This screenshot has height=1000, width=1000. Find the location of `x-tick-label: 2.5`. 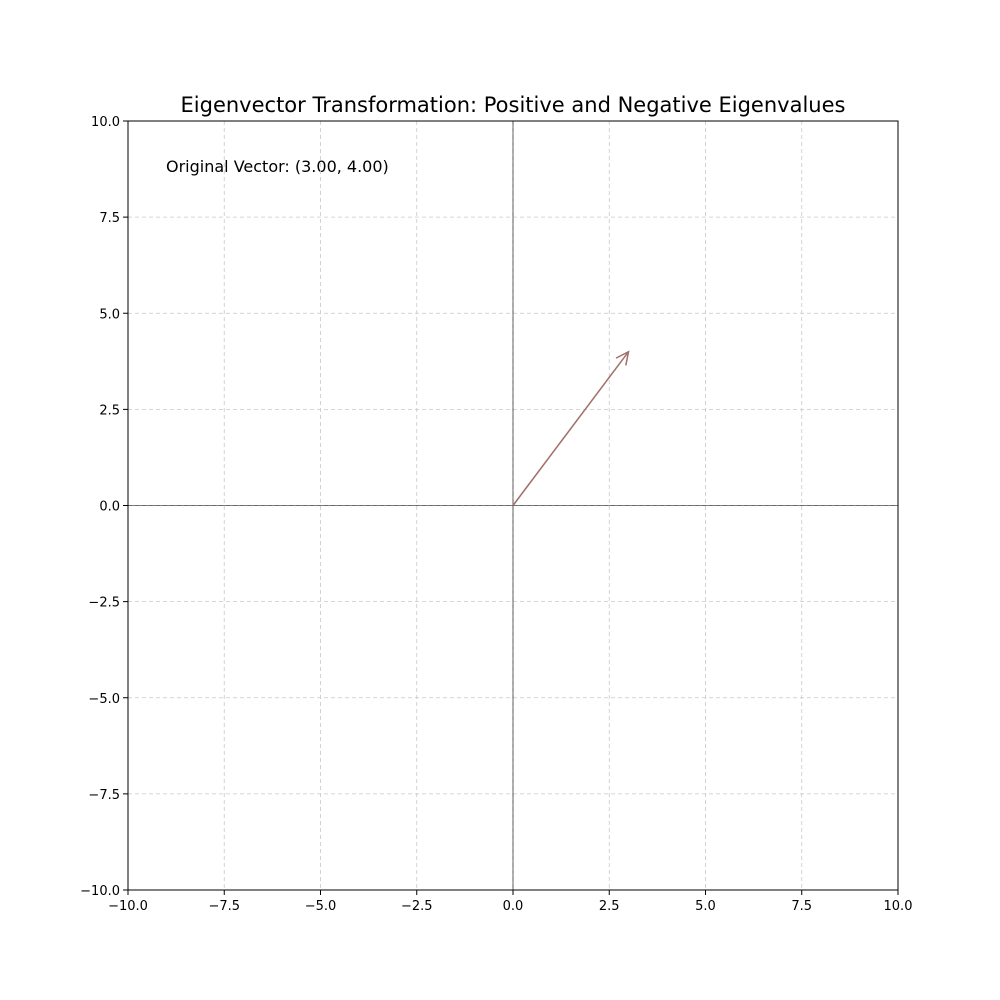

x-tick-label: 2.5 is located at coordinates (609, 906).